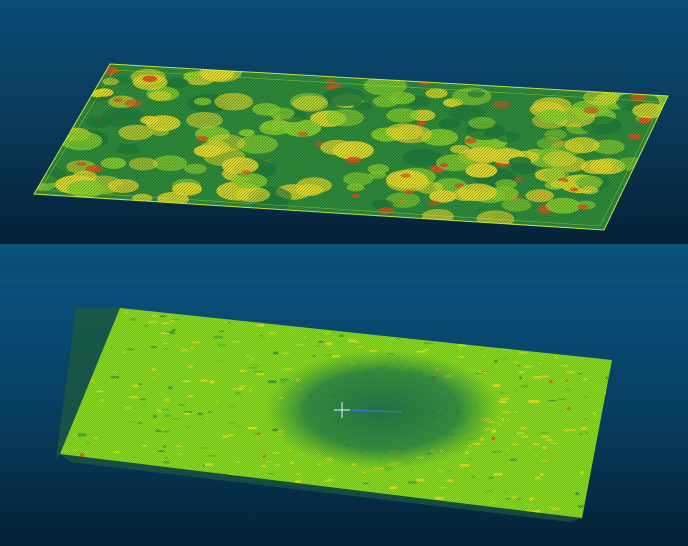 This screenshot has width=688, height=546. What do you see at coordinates (342, 410) in the screenshot?
I see `crosshair-icon` at bounding box center [342, 410].